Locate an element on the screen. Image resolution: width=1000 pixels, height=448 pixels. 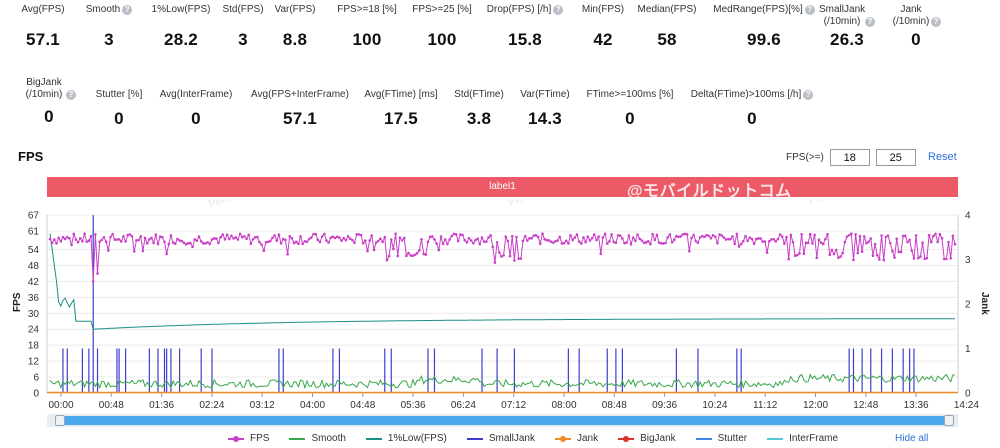
stat-jank: Jank (/10min)? 0 is located at coordinates (916, 27).